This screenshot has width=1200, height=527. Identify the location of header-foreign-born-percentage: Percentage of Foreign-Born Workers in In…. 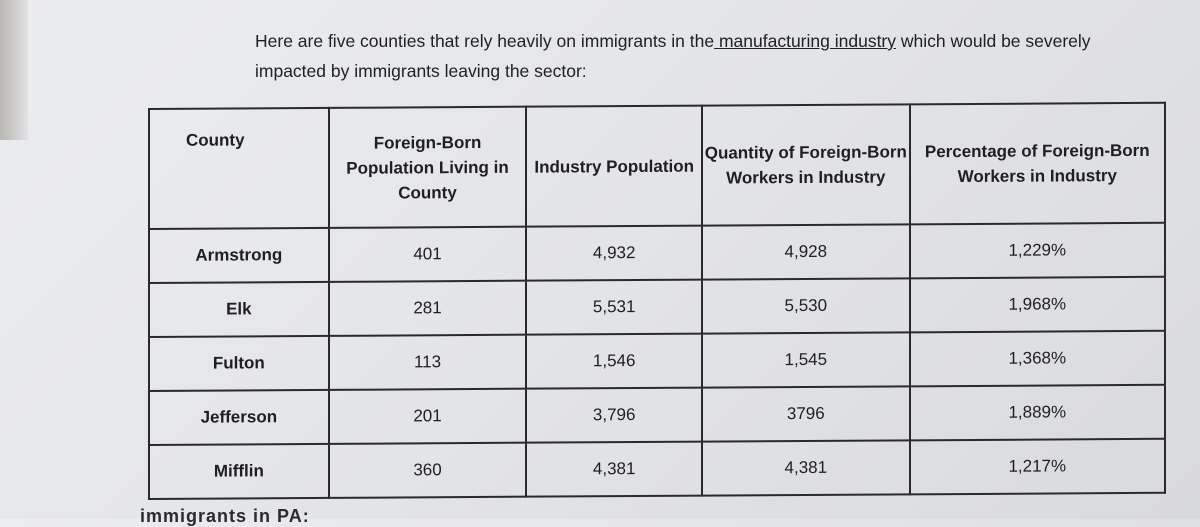
(1037, 163).